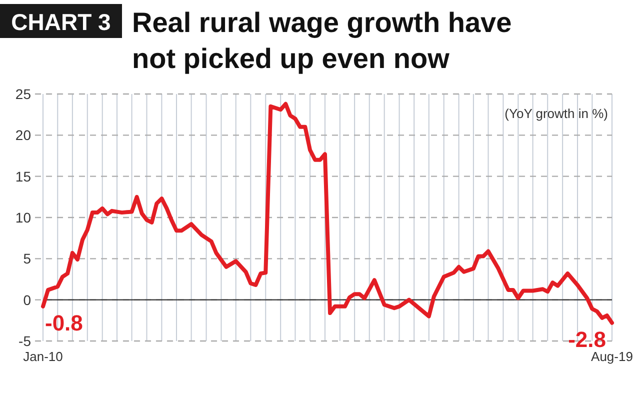  What do you see at coordinates (43, 356) in the screenshot?
I see `x-tick-label: Jan-10` at bounding box center [43, 356].